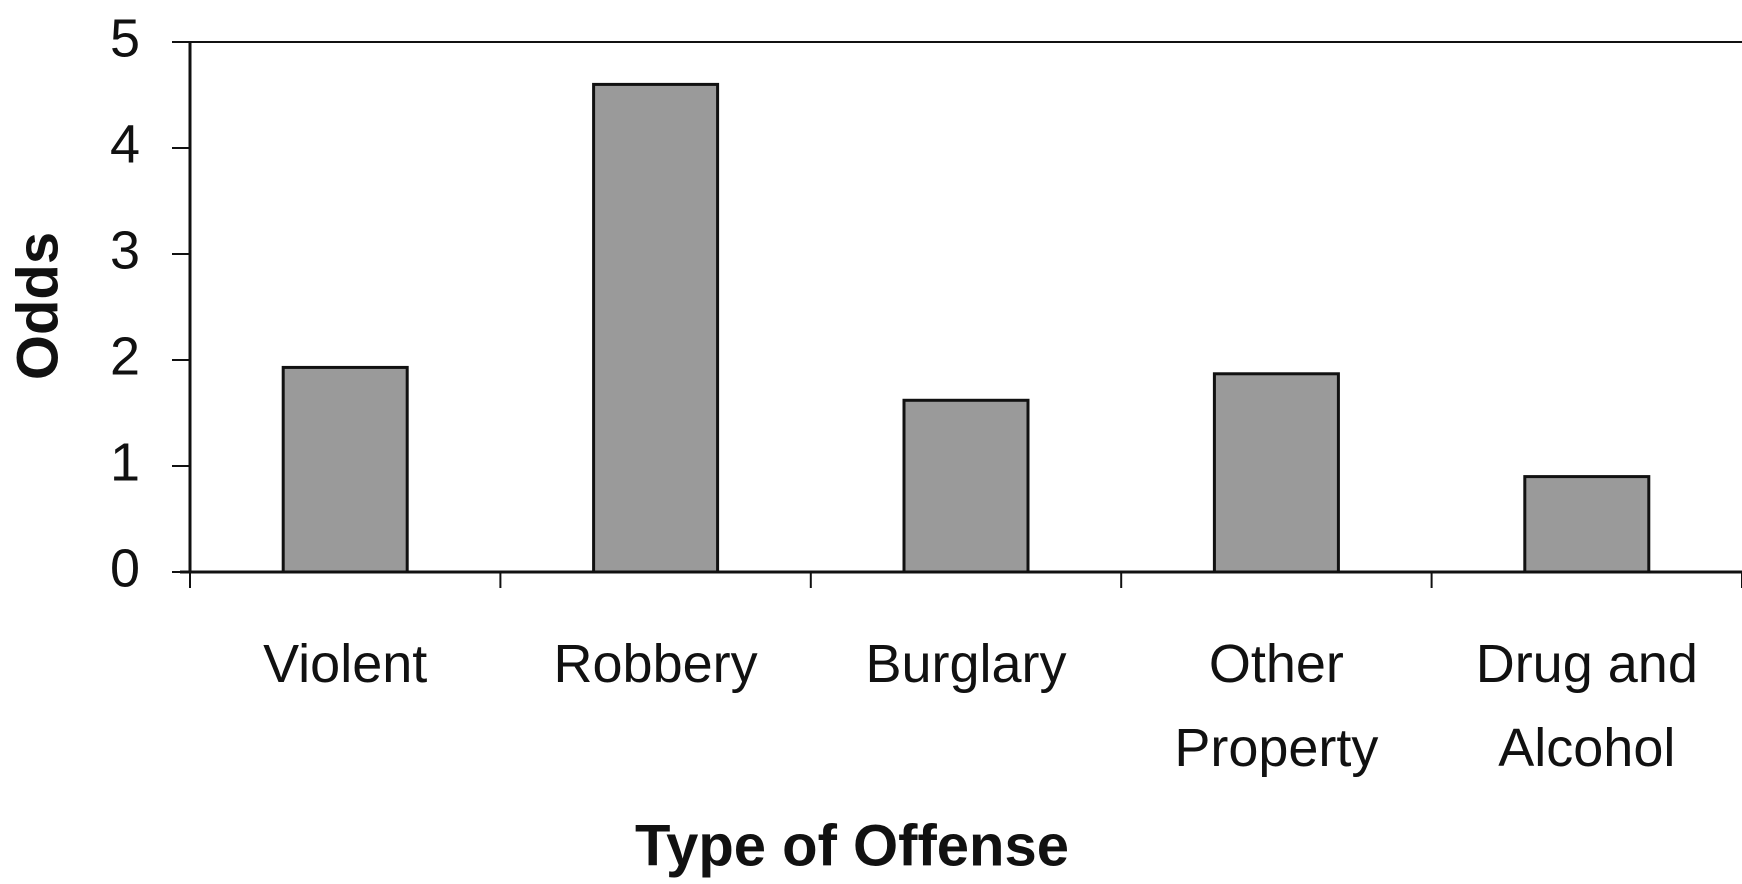 The height and width of the screenshot is (884, 1742). Describe the element at coordinates (1586, 706) in the screenshot. I see `x-tick-label: Drug and Alcohol` at that location.